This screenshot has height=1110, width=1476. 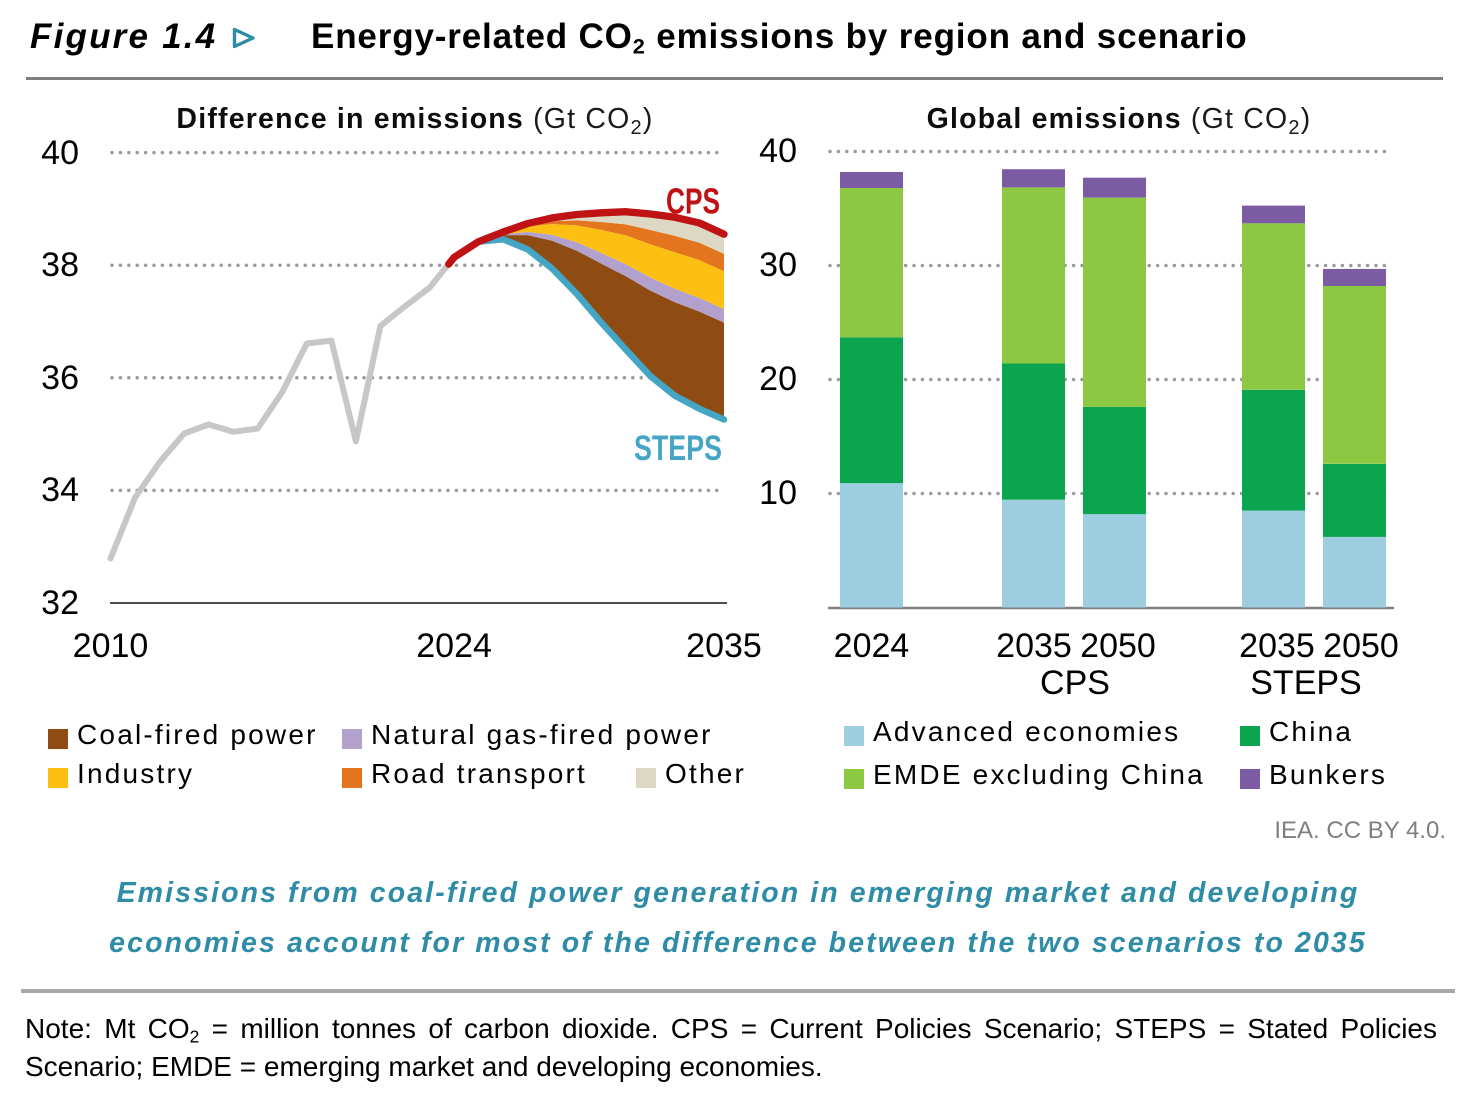 What do you see at coordinates (778, 379) in the screenshot?
I see `svg-text: 20` at bounding box center [778, 379].